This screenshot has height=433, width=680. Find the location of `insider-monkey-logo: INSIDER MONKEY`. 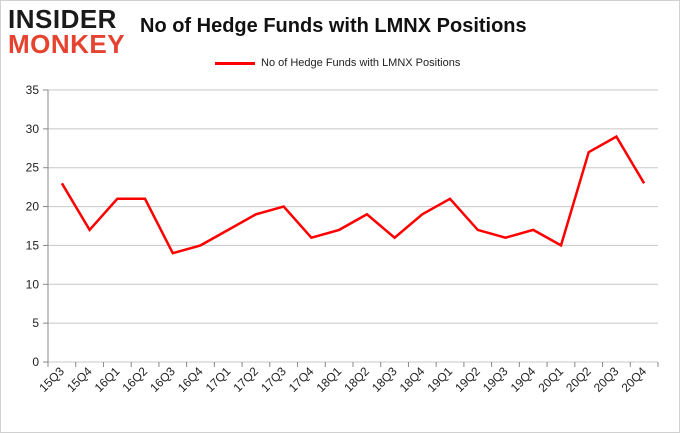

insider-monkey-logo: INSIDER MONKEY is located at coordinates (69, 31).